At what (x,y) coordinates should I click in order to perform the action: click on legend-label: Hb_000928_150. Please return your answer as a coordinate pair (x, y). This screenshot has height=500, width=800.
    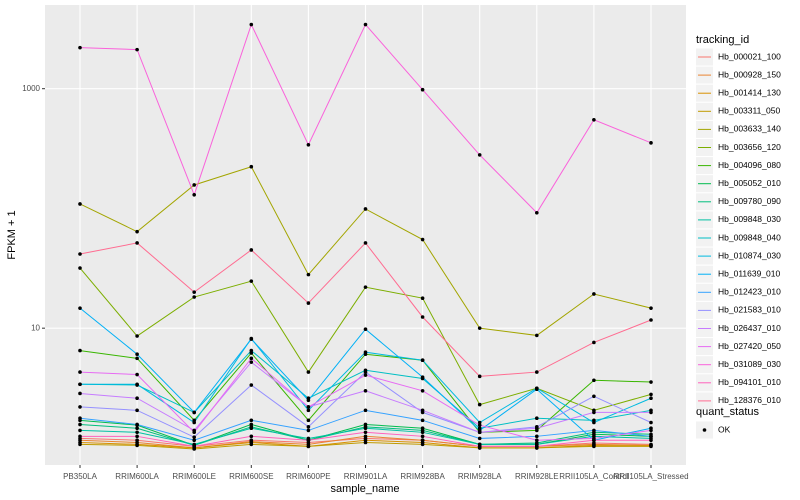
    Looking at the image, I should click on (749, 74).